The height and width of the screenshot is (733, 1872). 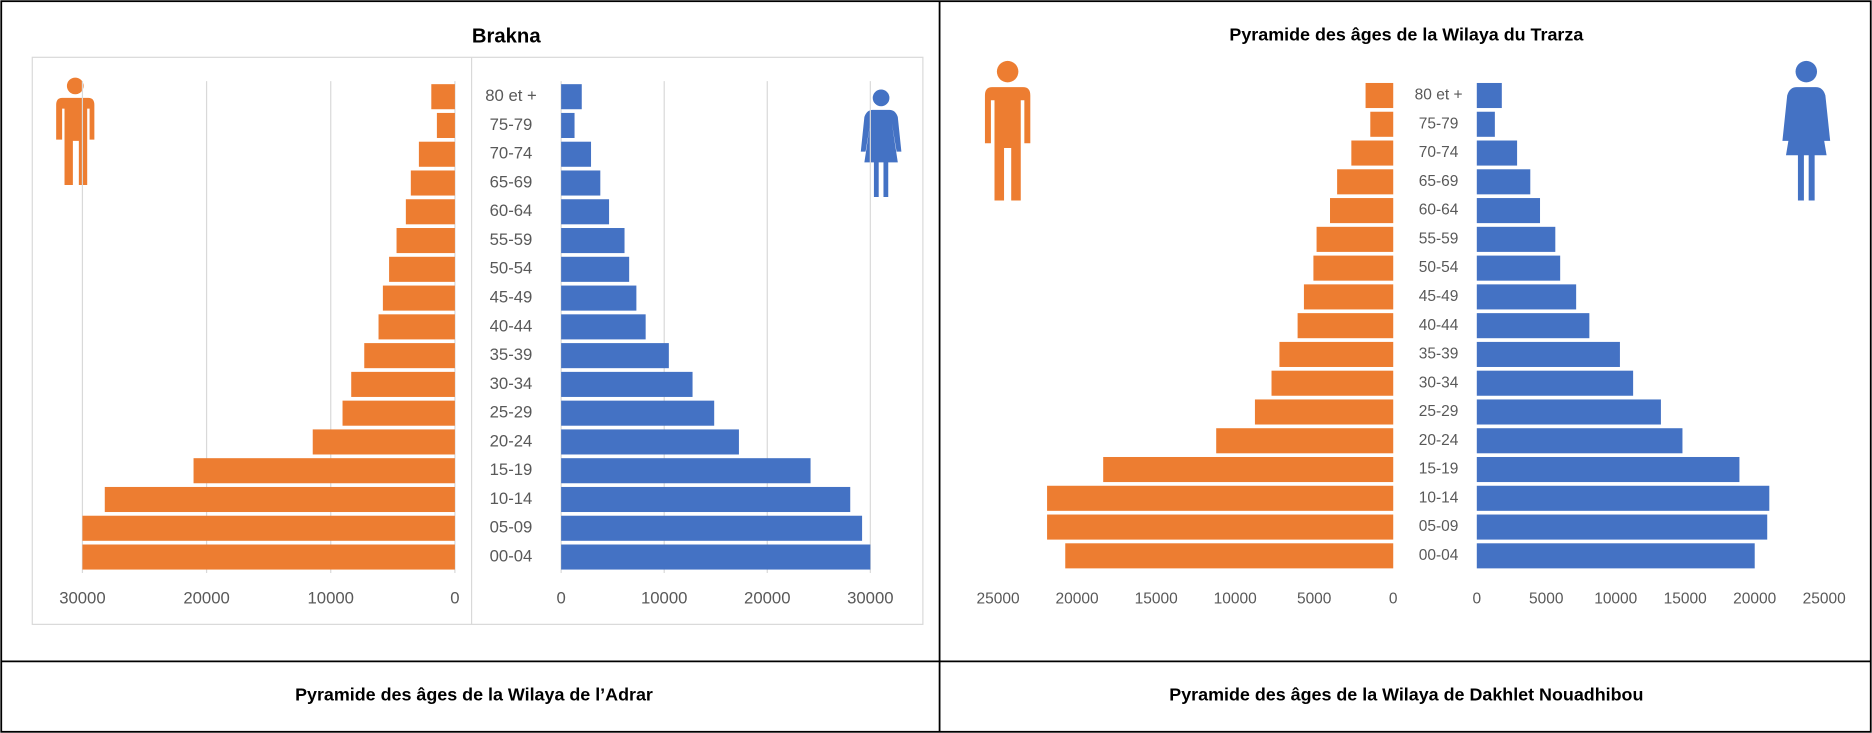 What do you see at coordinates (1439, 296) in the screenshot?
I see `category-label: 45-49` at bounding box center [1439, 296].